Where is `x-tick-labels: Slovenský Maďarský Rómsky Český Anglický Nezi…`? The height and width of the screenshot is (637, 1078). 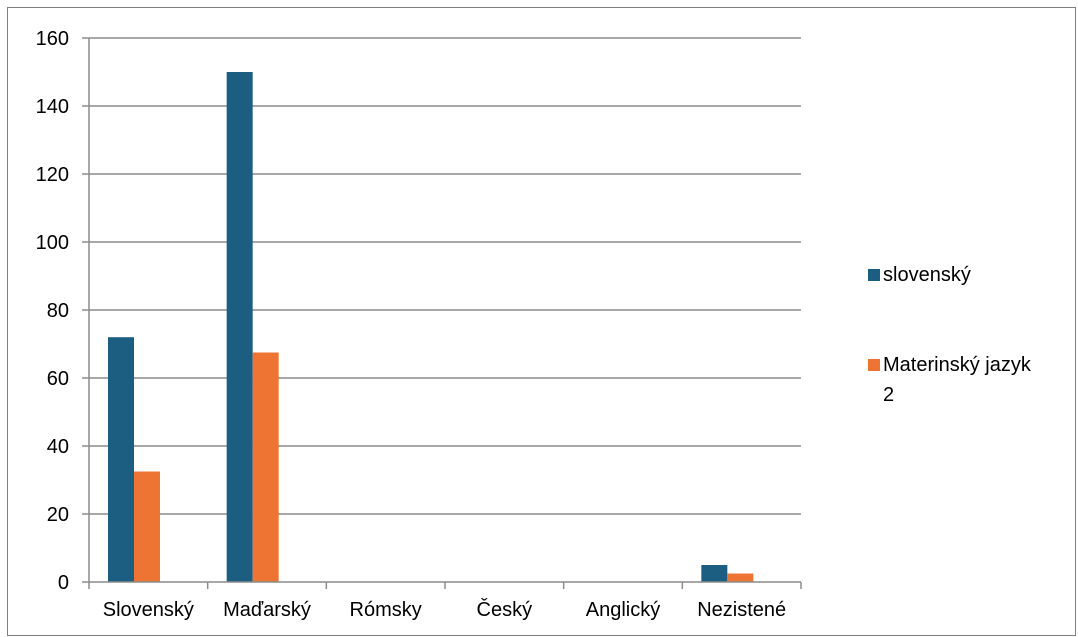 x-tick-labels: Slovenský Maďarský Rómsky Český Anglický Nezi… is located at coordinates (444, 609).